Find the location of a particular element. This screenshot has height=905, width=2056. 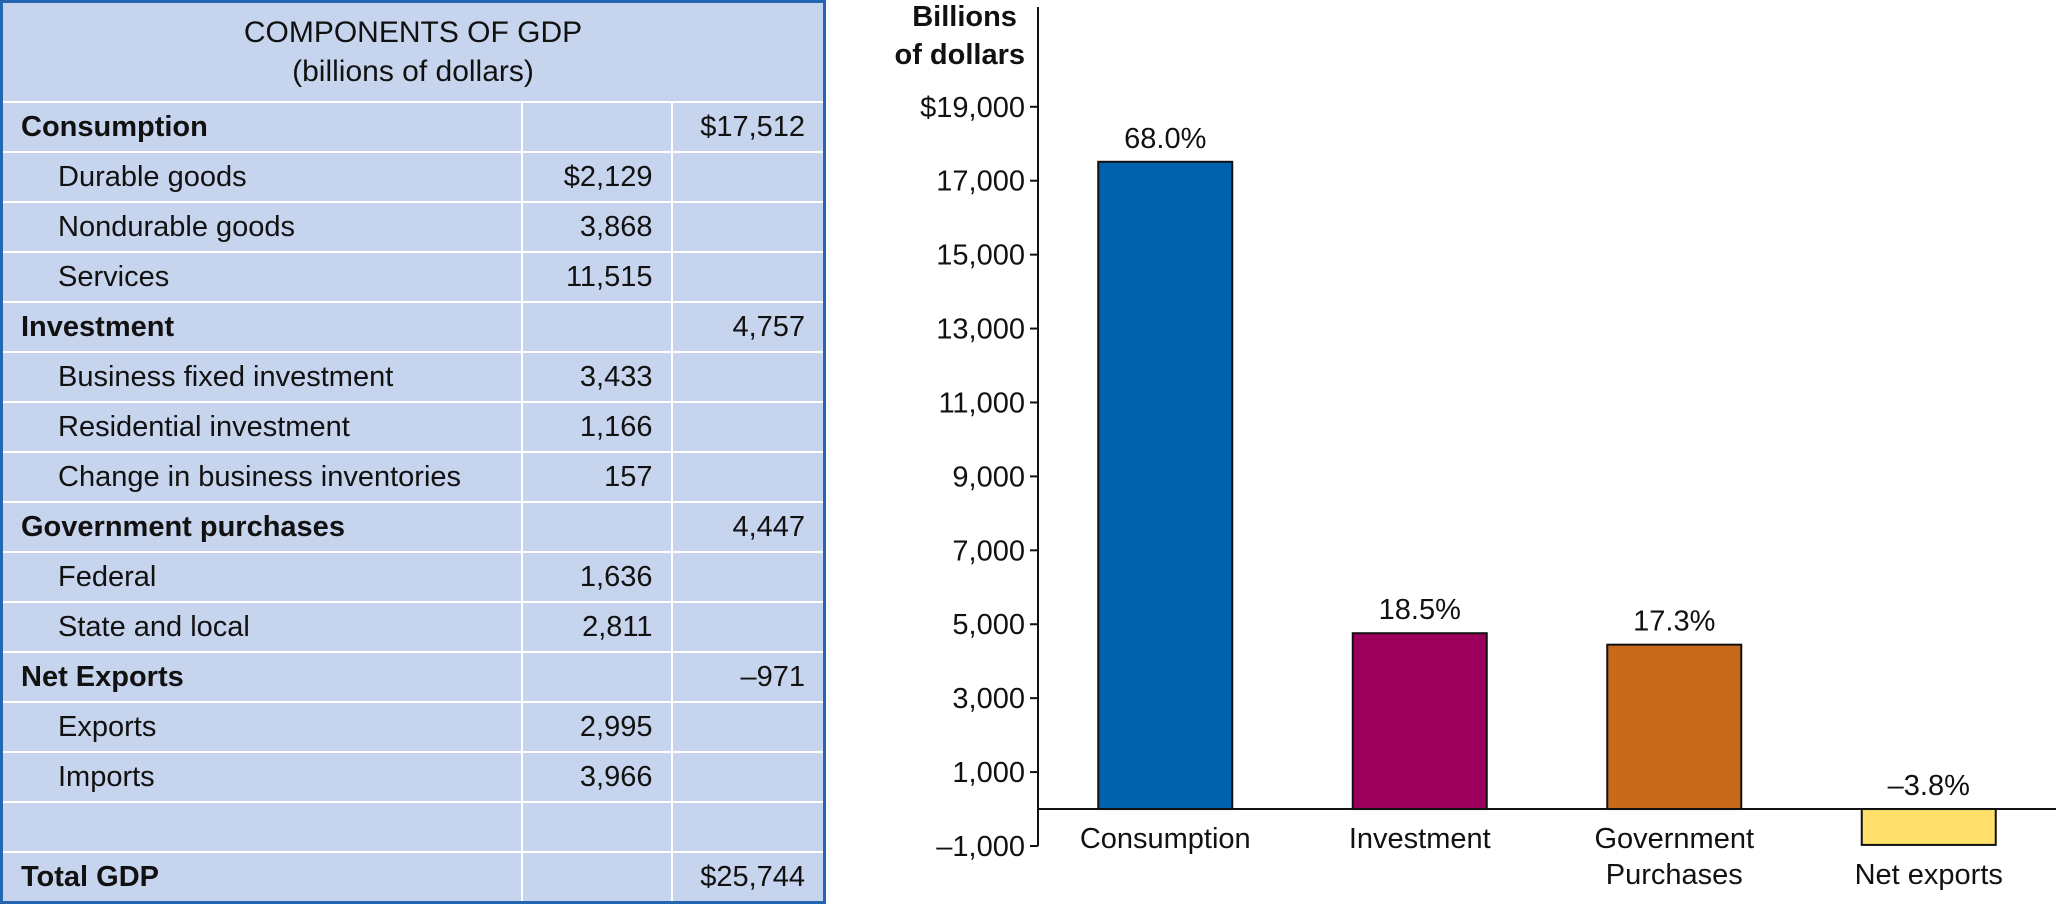

table-header: COMPONENTS OF GDP (billions of dollars) is located at coordinates (413, 52).